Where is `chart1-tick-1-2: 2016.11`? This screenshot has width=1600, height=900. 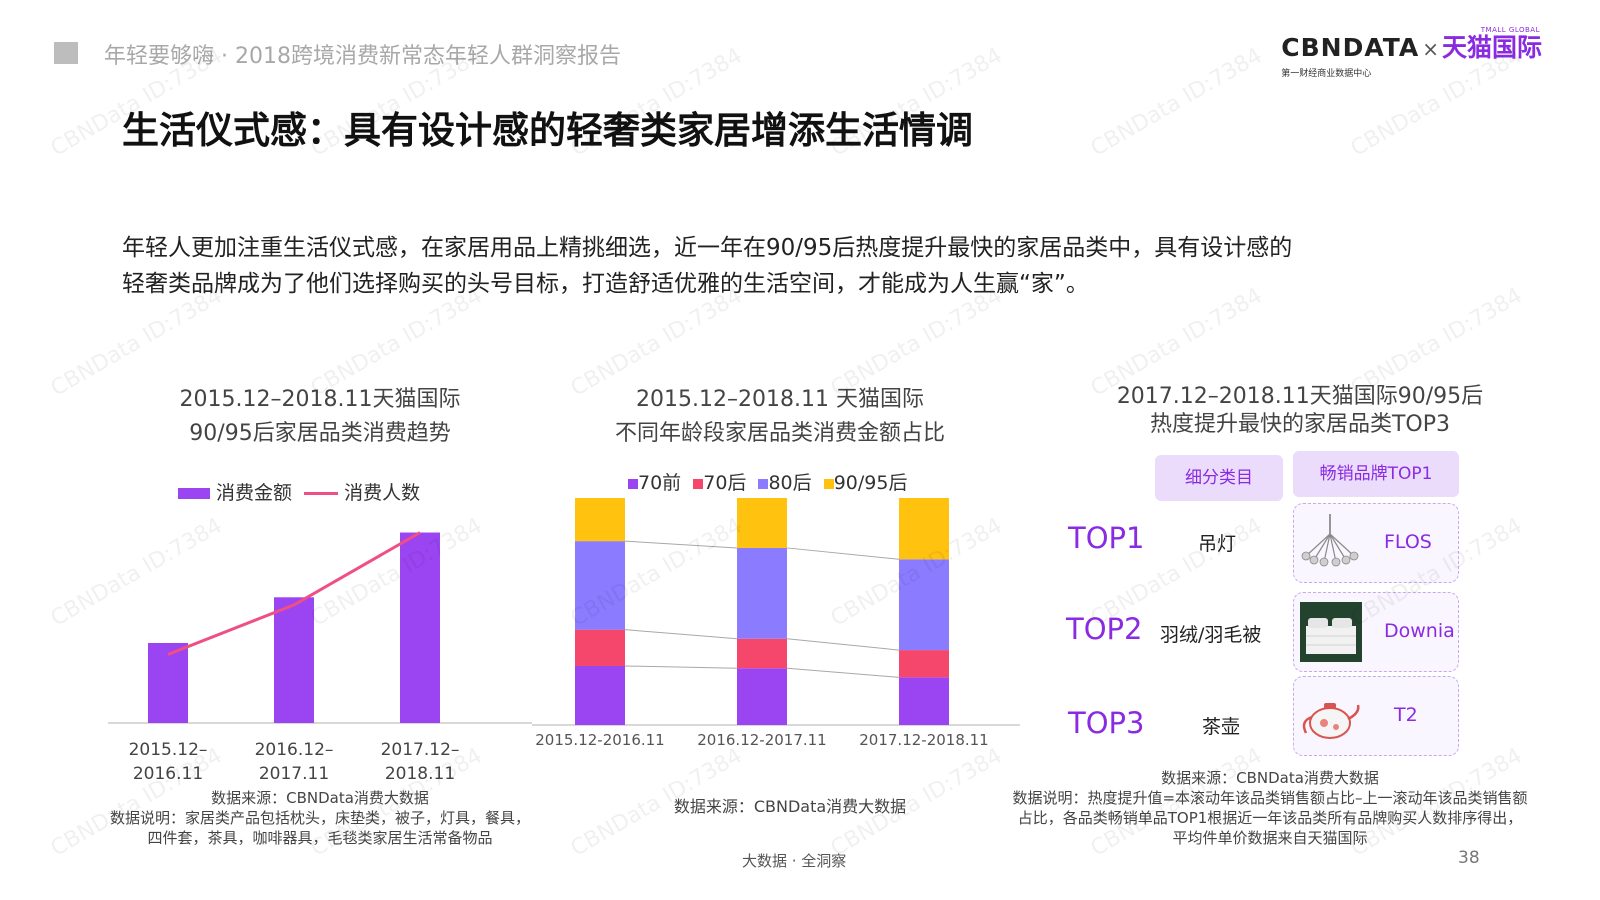 chart1-tick-1-2: 2016.11 is located at coordinates (168, 774).